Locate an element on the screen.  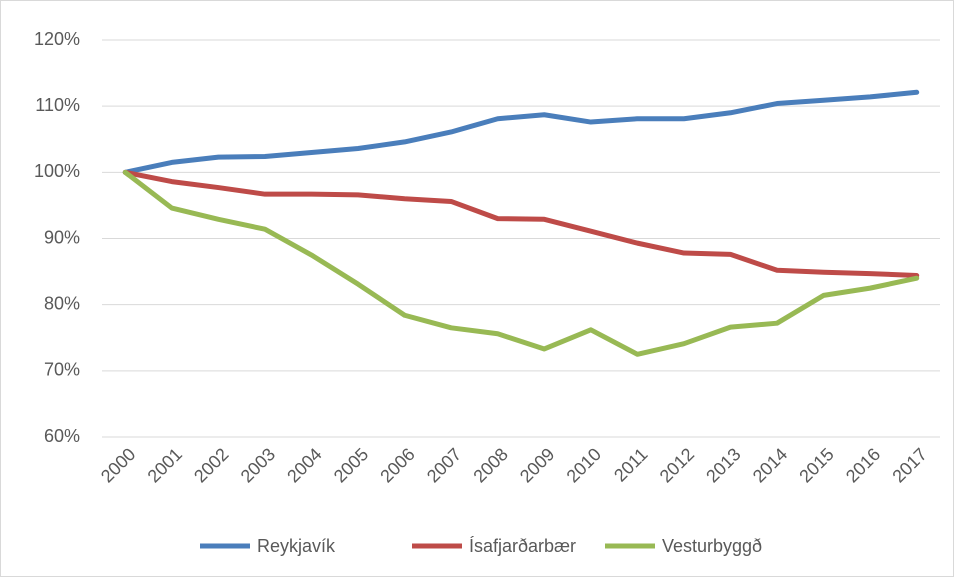
series-line is located at coordinates (521, 132).